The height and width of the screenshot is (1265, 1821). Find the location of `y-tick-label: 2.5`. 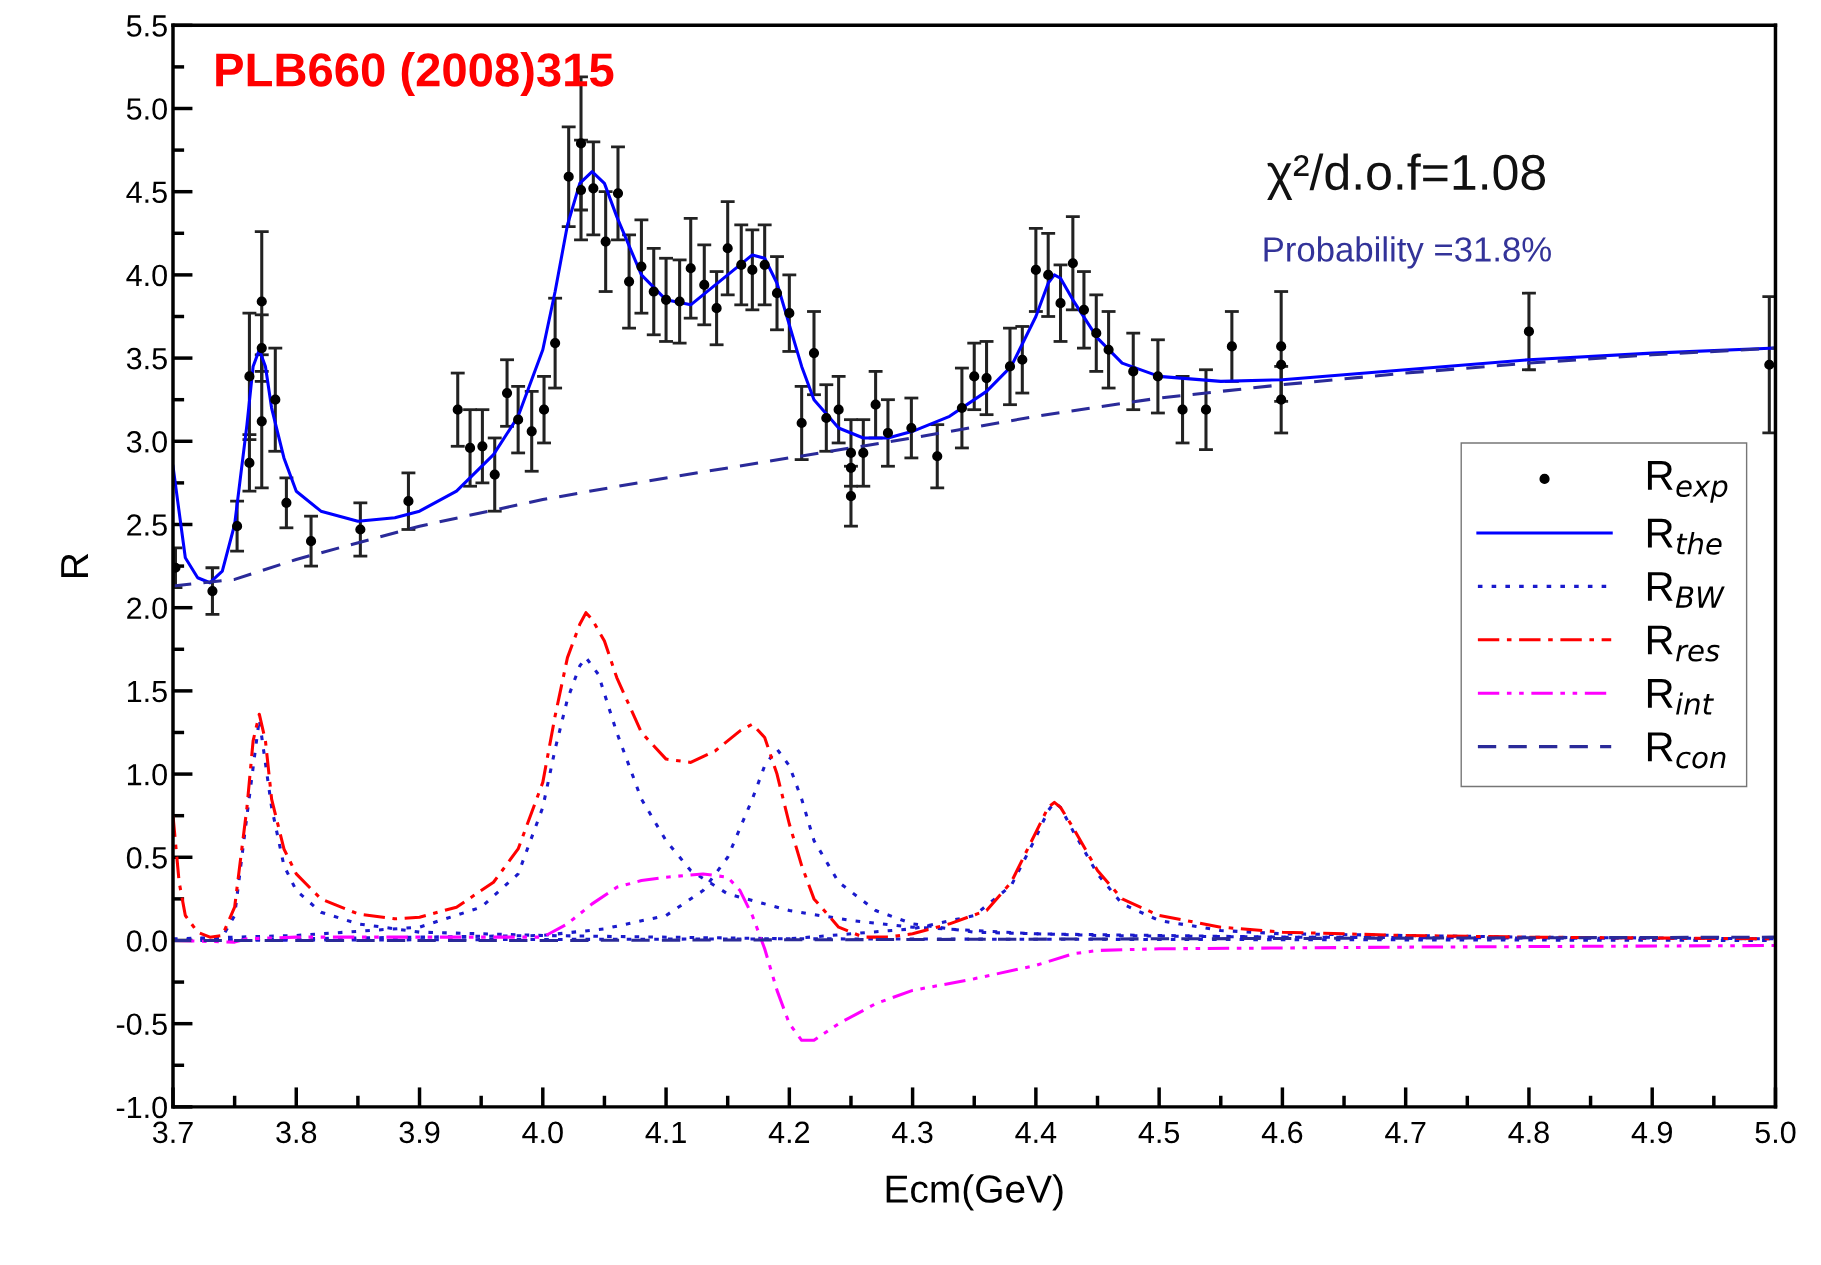

y-tick-label: 2.5 is located at coordinates (147, 525).